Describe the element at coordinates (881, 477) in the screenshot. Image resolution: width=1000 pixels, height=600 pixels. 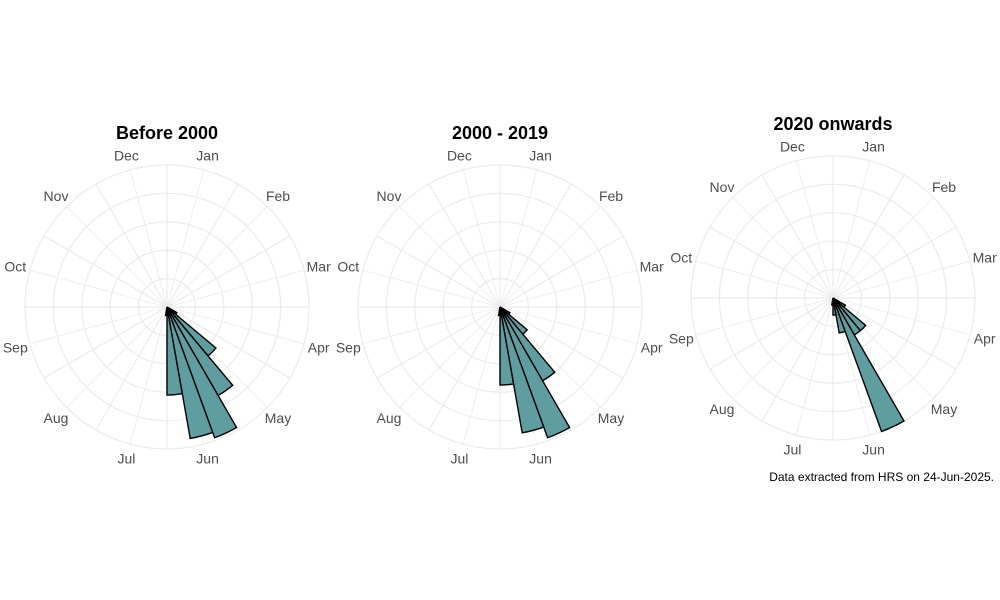
I see `data-source-caption: Data extracted from HRS on 24-Jun-2025.` at that location.